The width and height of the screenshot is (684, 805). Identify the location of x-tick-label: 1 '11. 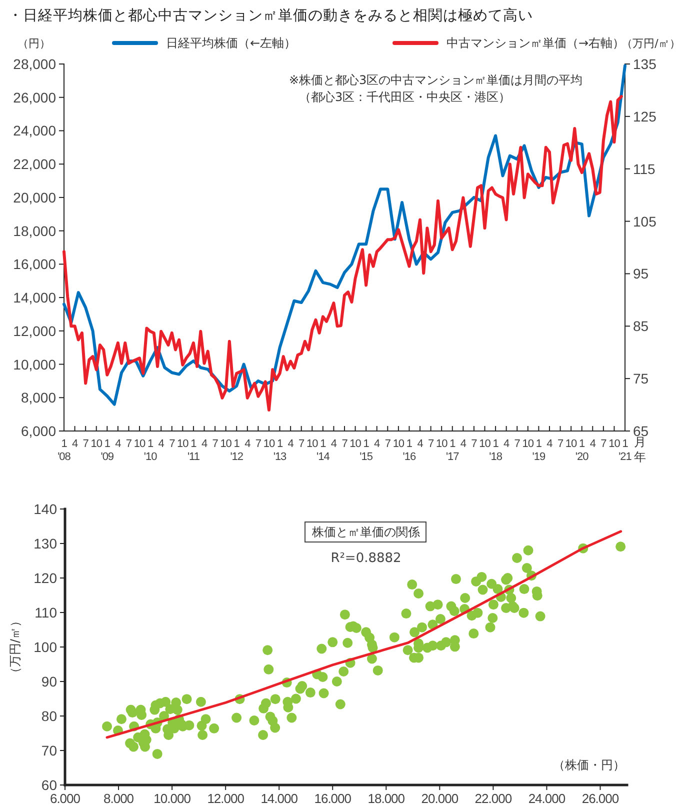
(193, 451).